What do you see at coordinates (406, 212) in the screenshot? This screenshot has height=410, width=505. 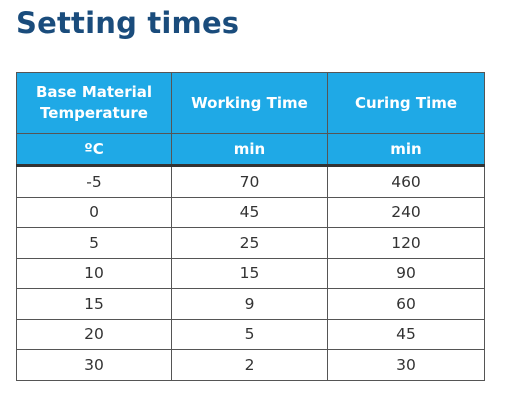 I see `cell-curing-time: 240` at bounding box center [406, 212].